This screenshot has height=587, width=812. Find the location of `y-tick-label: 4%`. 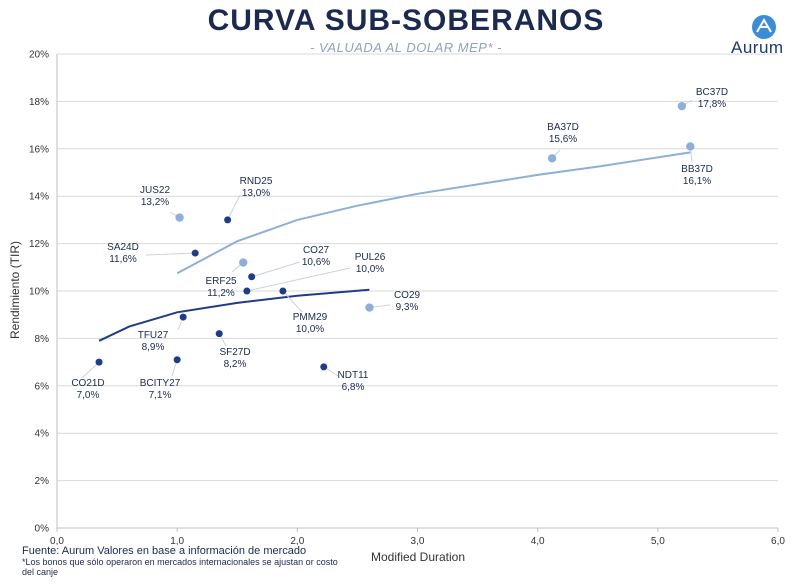

y-tick-label: 4% is located at coordinates (42, 434).